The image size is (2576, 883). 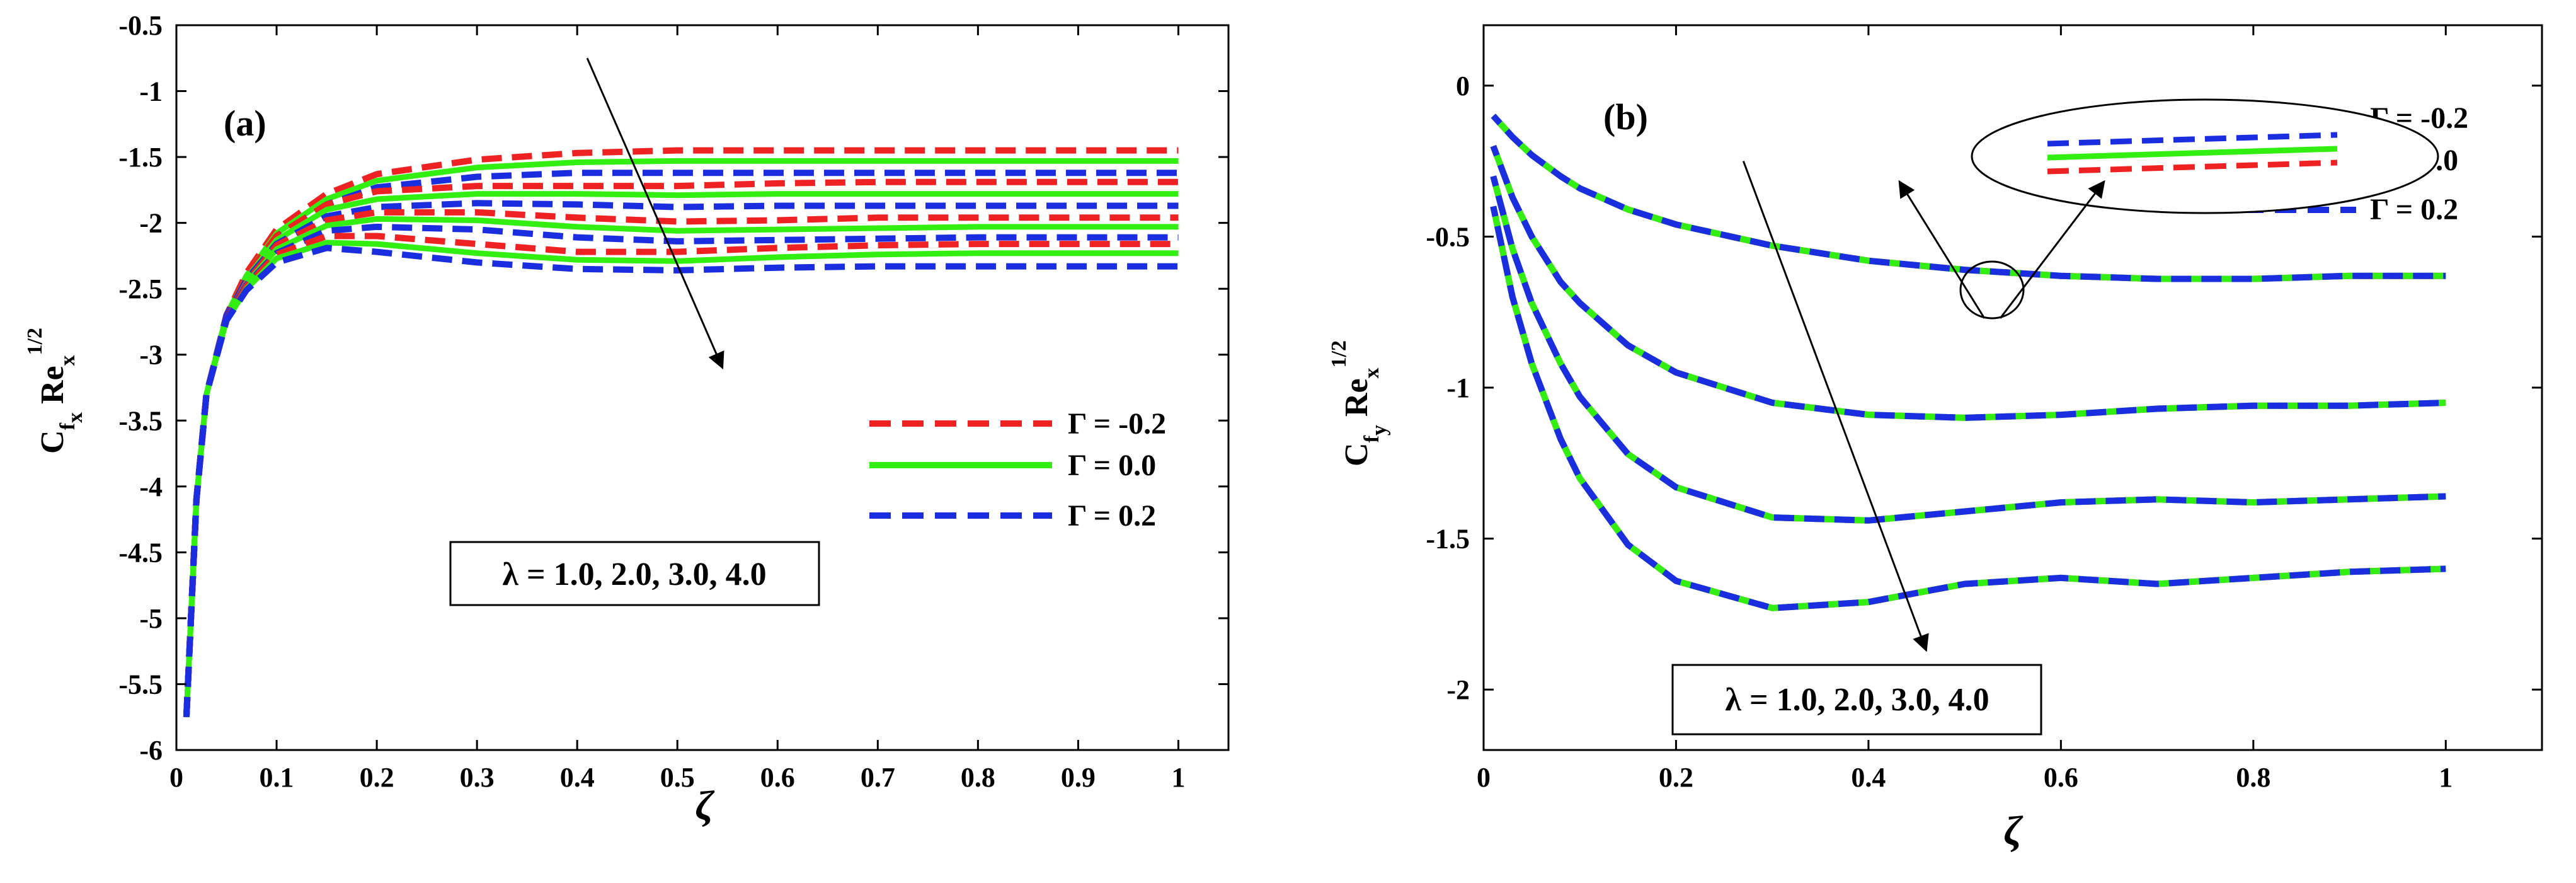 I want to click on x-tick-label: 0.3, so click(x=477, y=777).